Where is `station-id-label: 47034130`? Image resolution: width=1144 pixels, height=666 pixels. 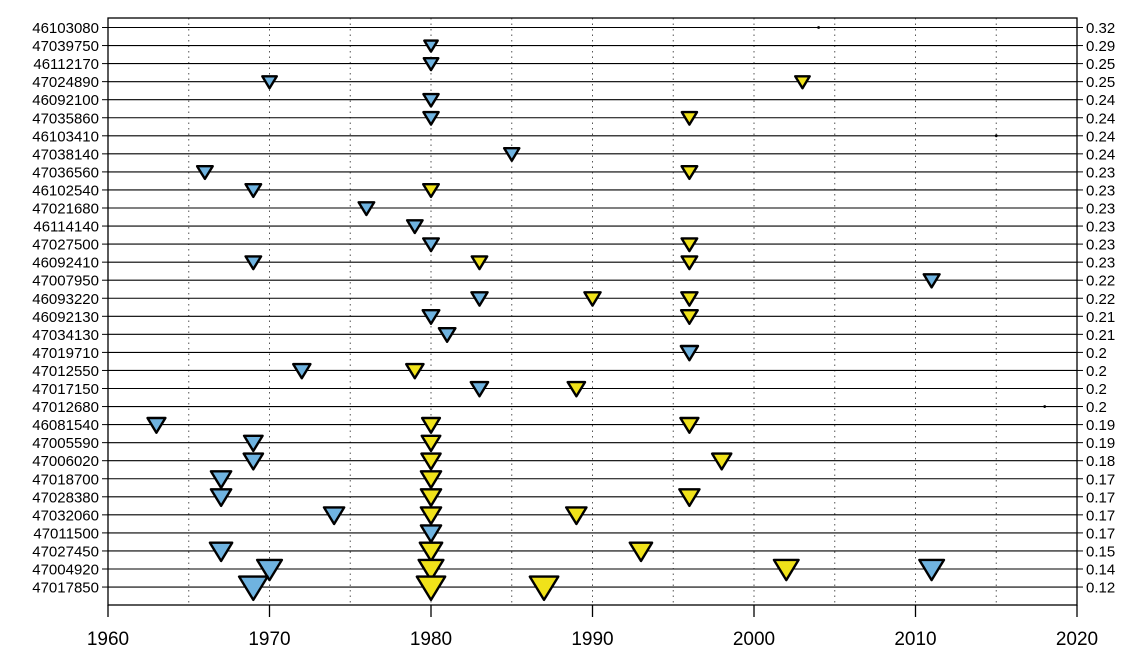
station-id-label: 47034130 is located at coordinates (65, 335).